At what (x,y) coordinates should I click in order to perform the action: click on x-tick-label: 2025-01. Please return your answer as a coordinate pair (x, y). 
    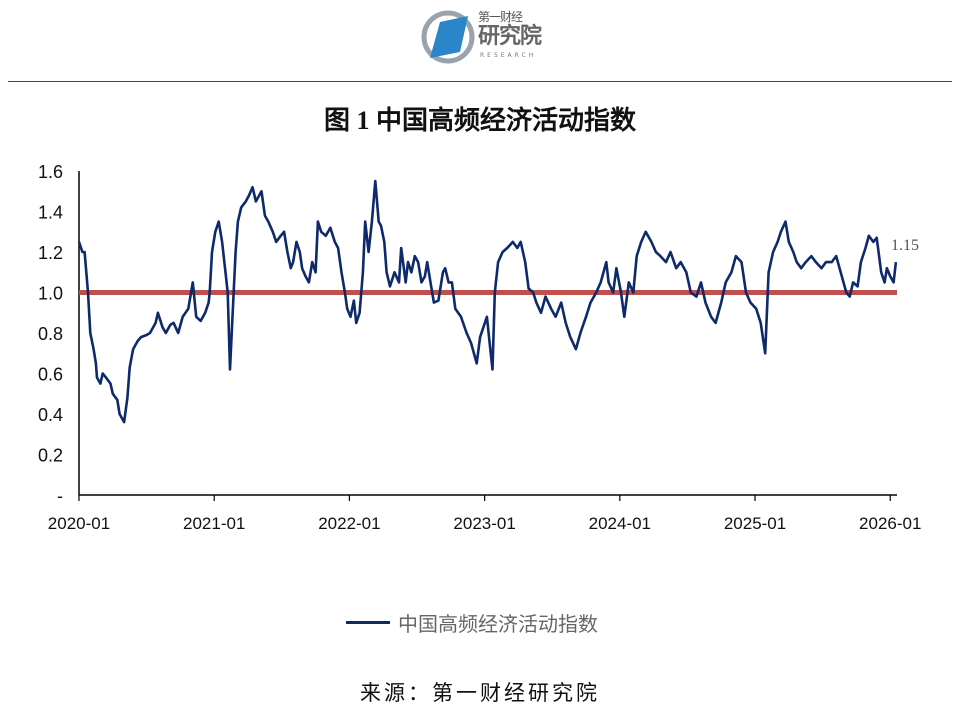
    Looking at the image, I should click on (755, 523).